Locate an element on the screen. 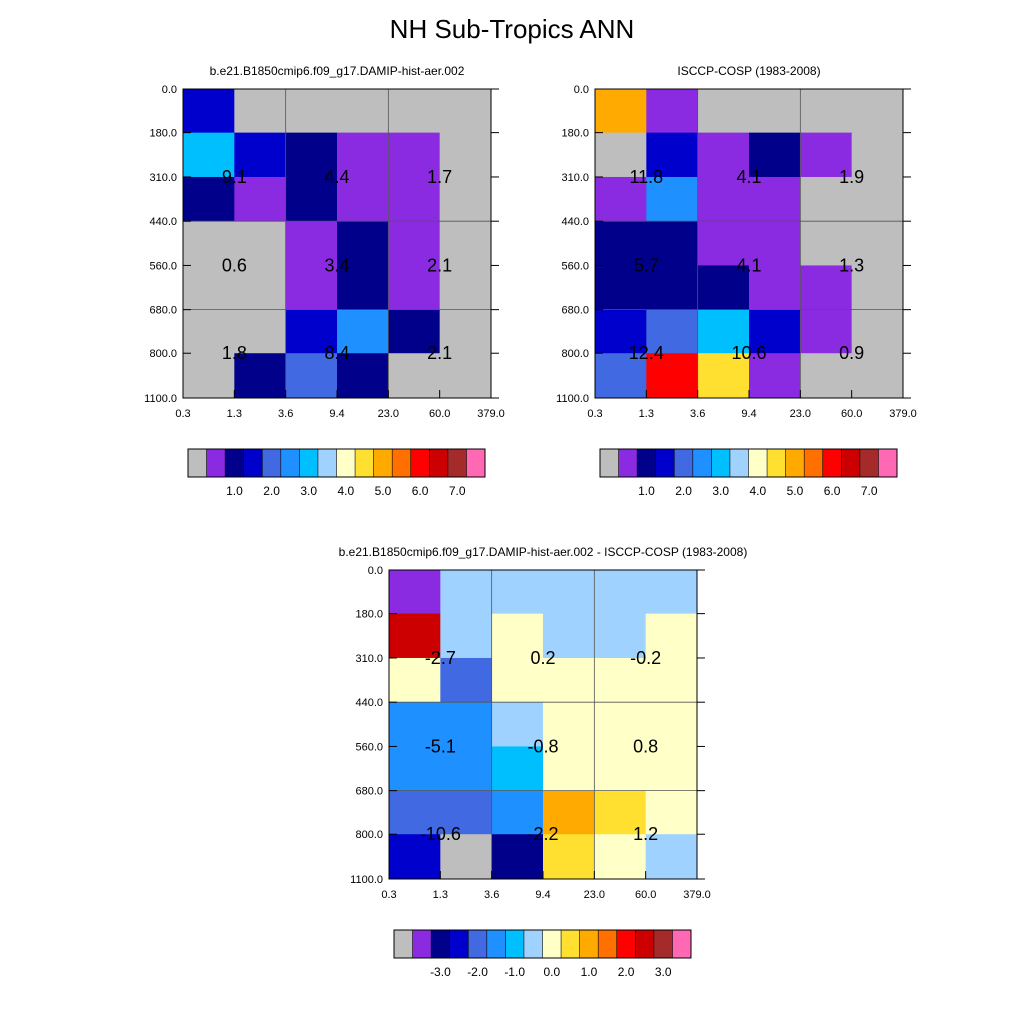  cell-value-label: 3.4 is located at coordinates (336, 265).